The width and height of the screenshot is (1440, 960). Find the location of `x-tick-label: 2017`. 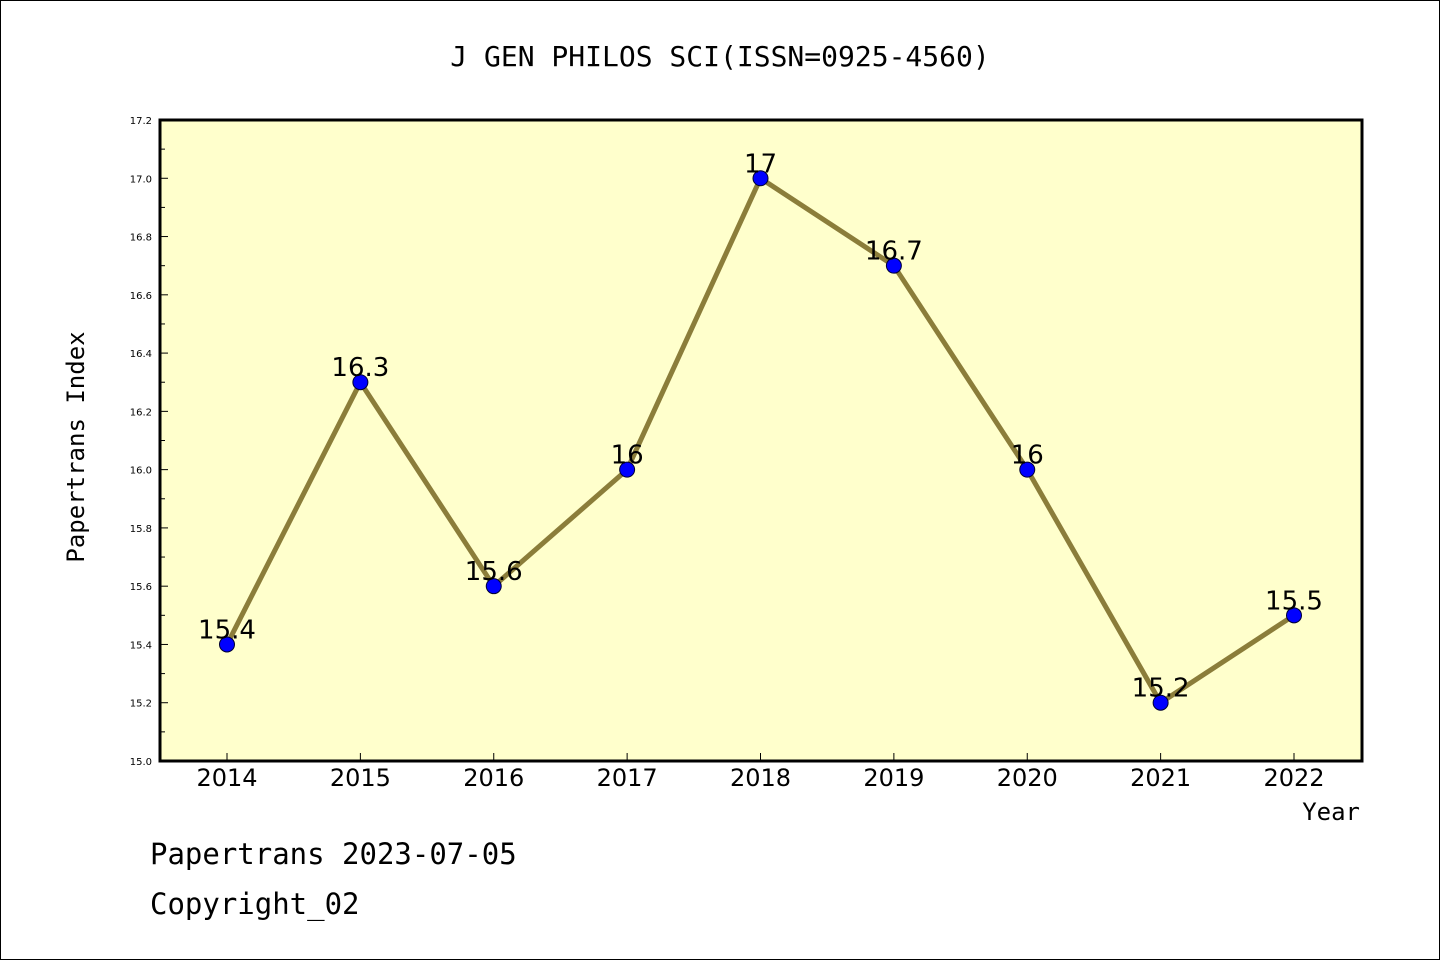

x-tick-label: 2017 is located at coordinates (627, 778).